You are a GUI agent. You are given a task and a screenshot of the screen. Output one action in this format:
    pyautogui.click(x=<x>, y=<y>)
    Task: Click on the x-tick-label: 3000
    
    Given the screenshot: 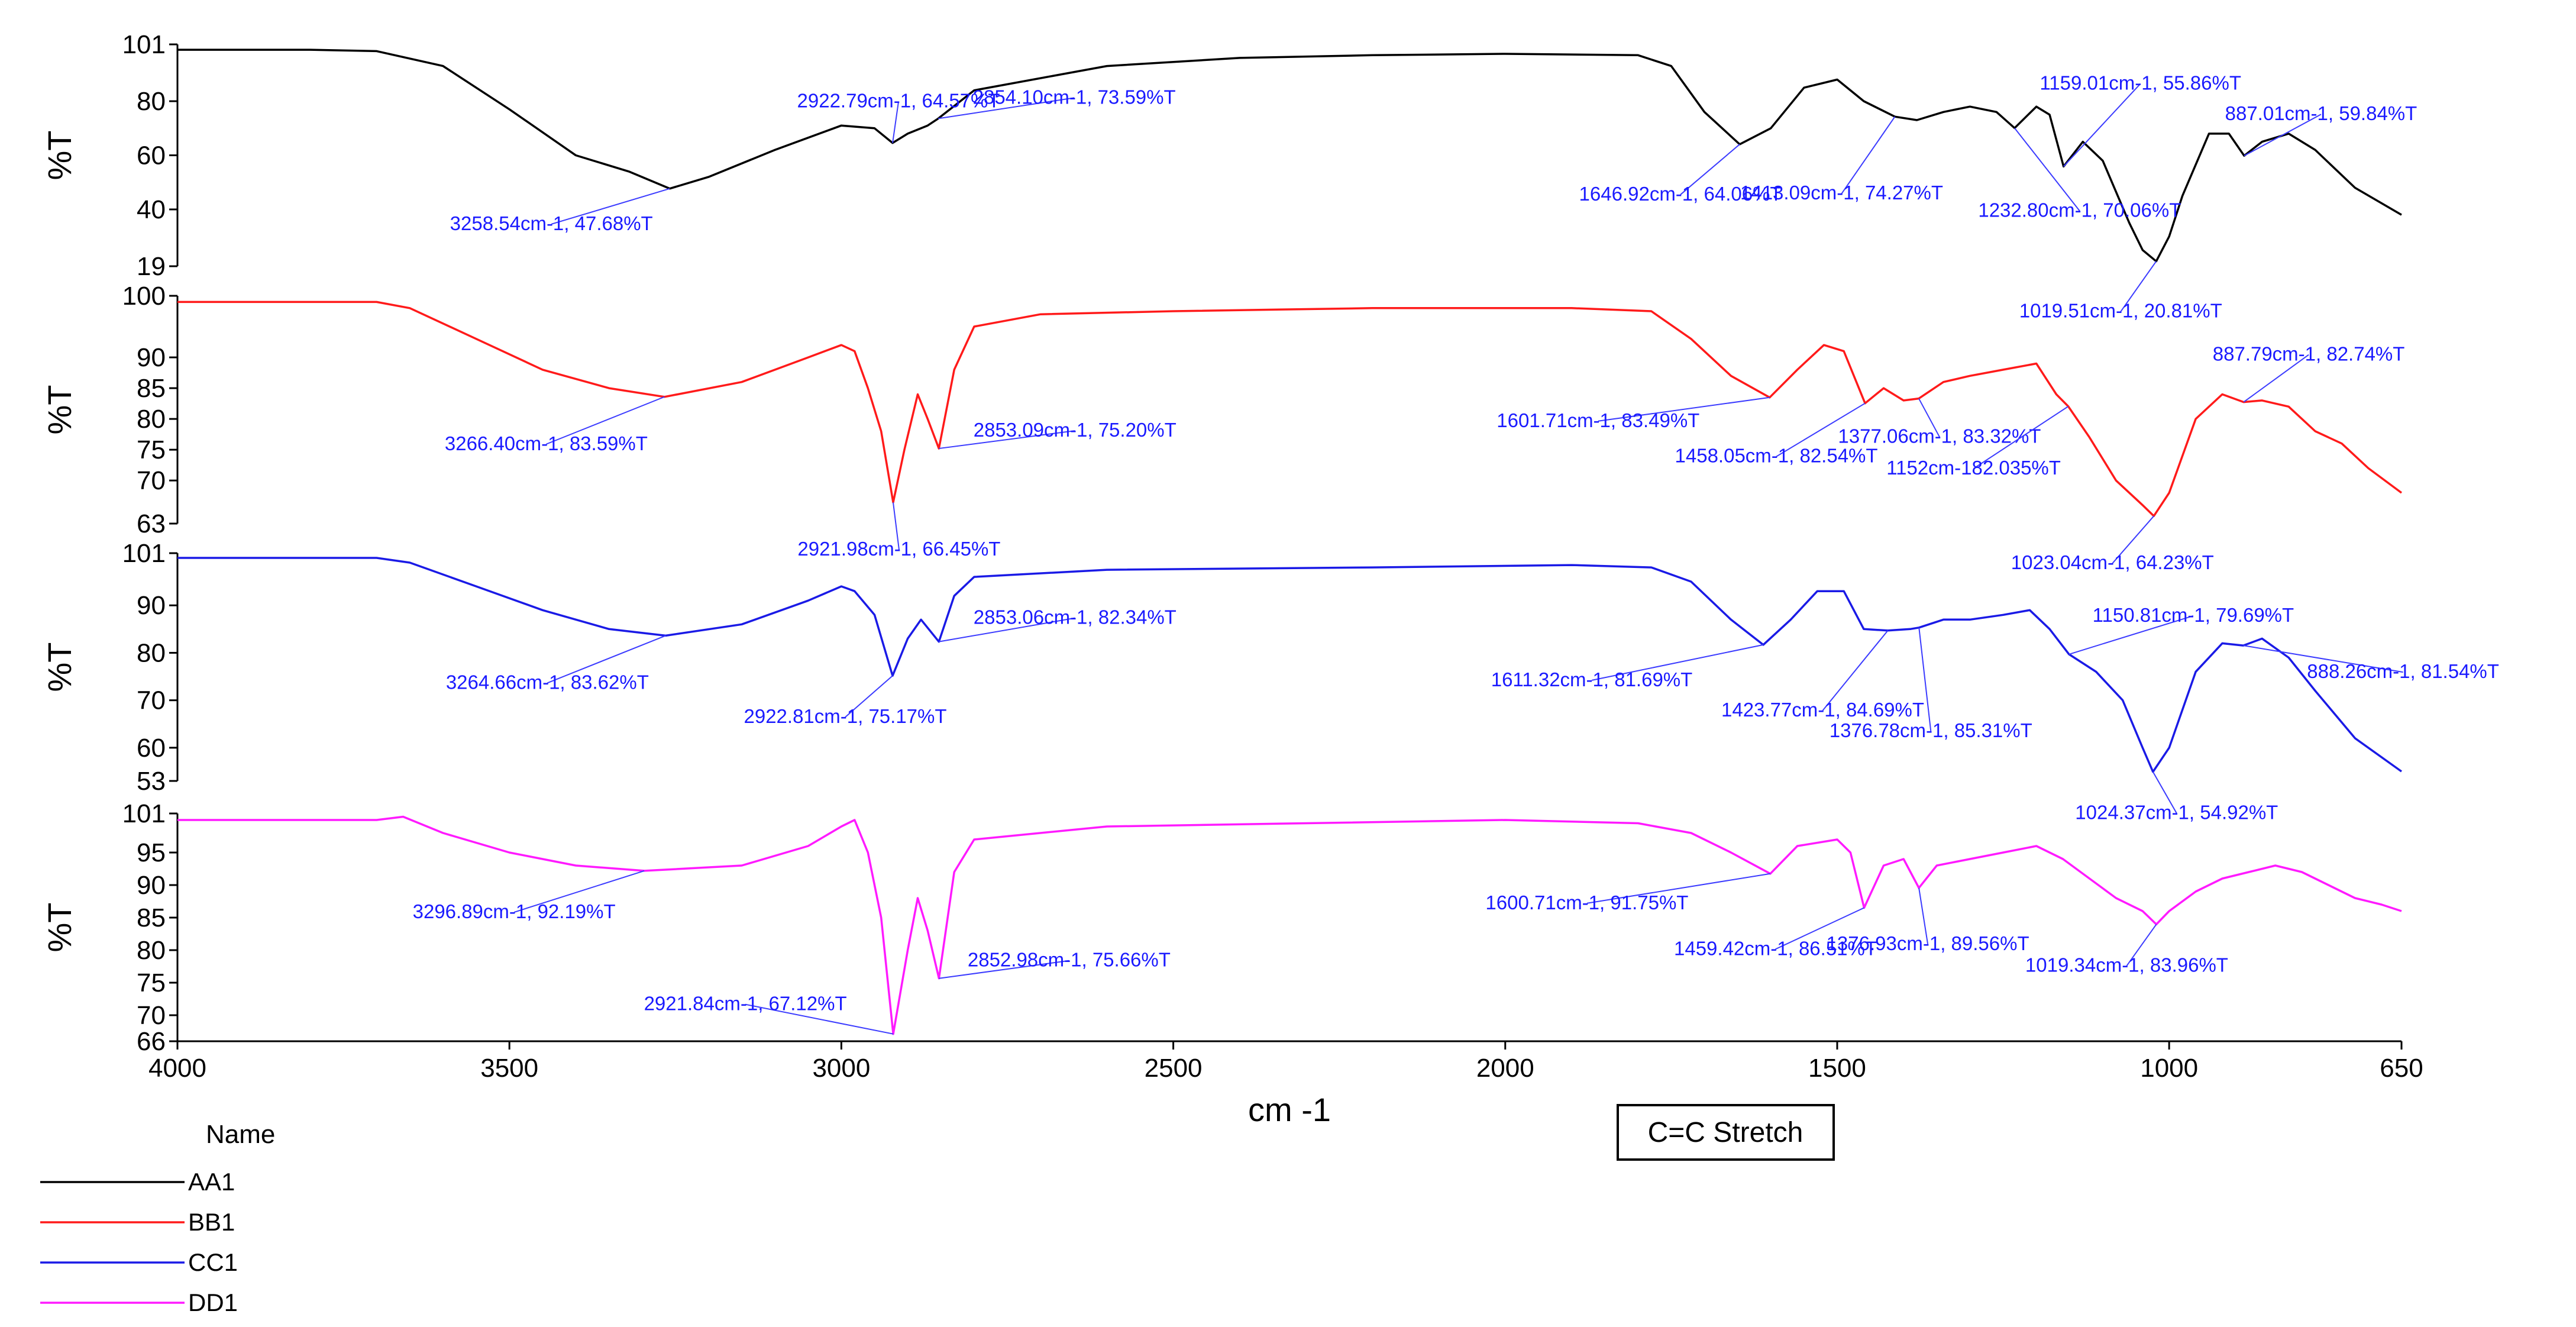 What is the action you would take?
    pyautogui.click(x=841, y=1068)
    